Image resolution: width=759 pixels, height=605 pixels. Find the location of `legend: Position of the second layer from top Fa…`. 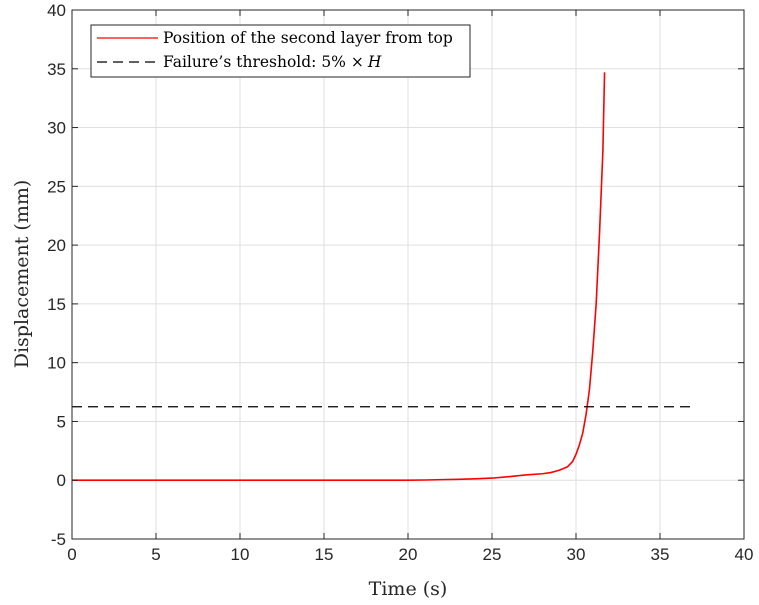

legend: Position of the second layer from top Fa… is located at coordinates (280, 51).